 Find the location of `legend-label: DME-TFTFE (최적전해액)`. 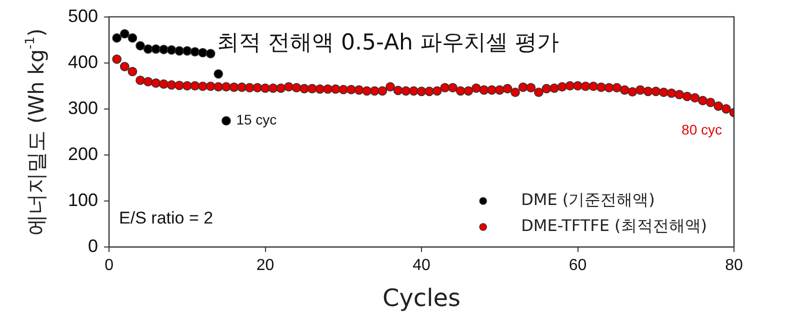

legend-label: DME-TFTFE (최적전해액) is located at coordinates (614, 226).